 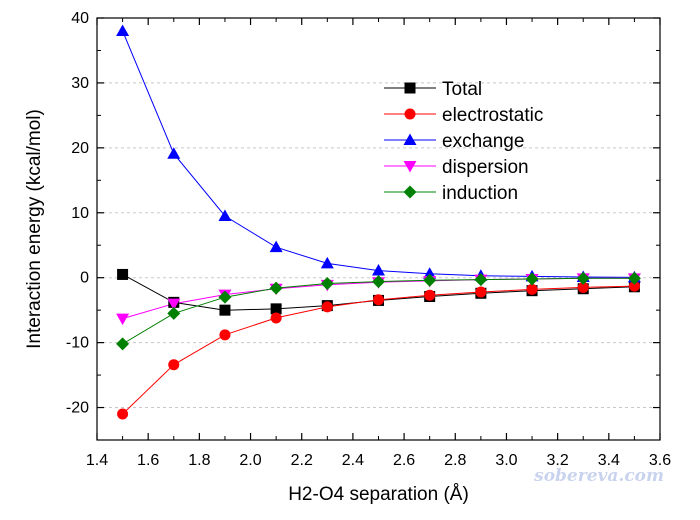 I want to click on legend-label-electrostatic: electrostatic, so click(x=492, y=115).